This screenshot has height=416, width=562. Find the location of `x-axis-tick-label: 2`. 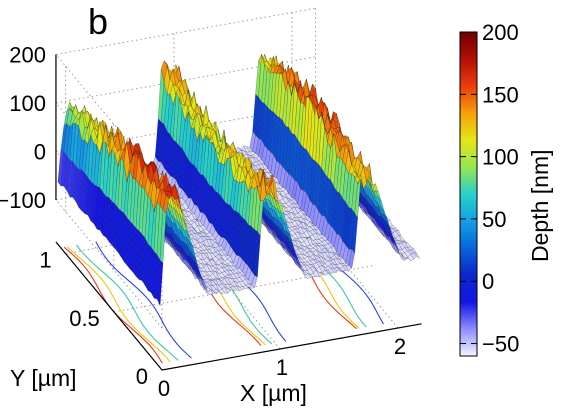

x-axis-tick-label: 2 is located at coordinates (400, 346).